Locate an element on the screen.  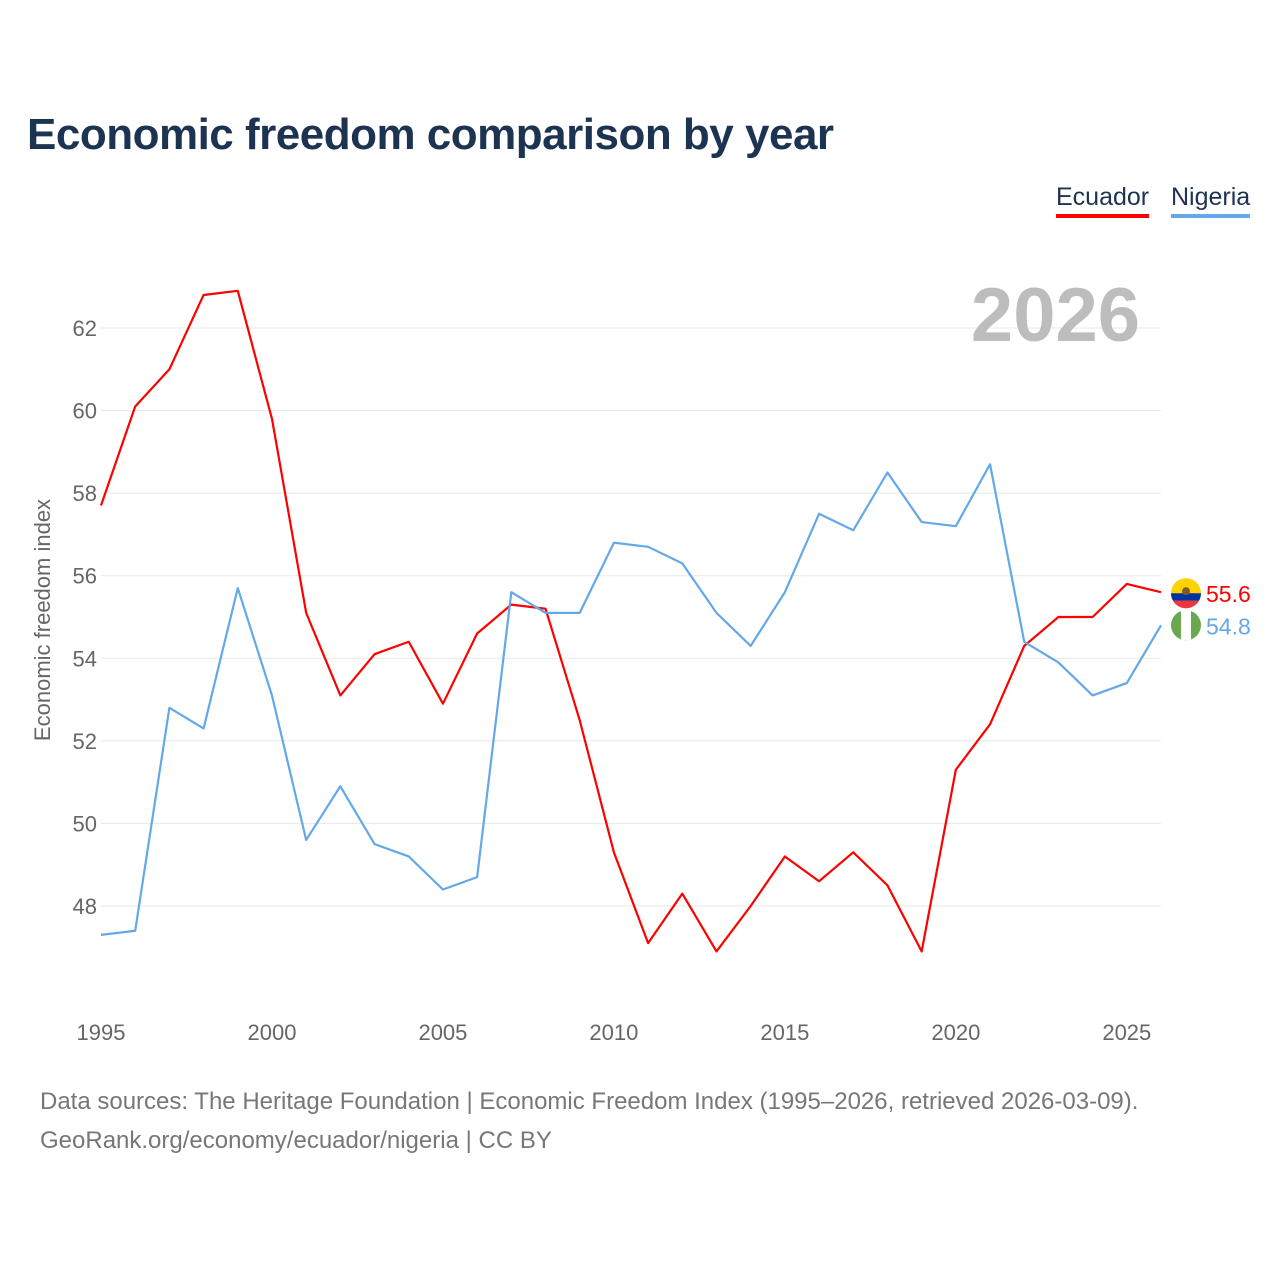
flag-ecuador-red is located at coordinates (1186, 604).